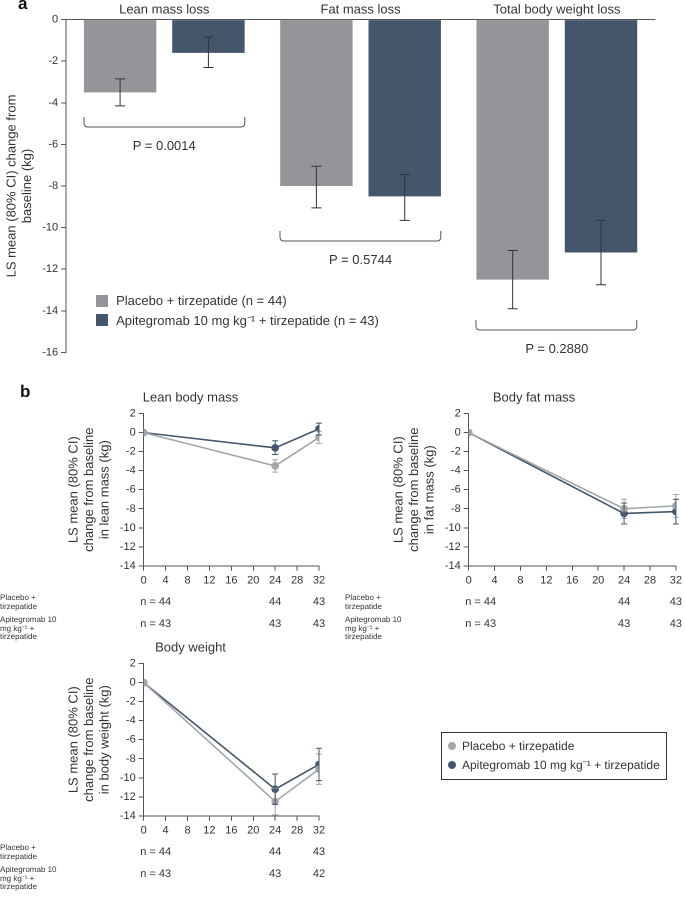  What do you see at coordinates (190, 646) in the screenshot?
I see `chart-title: Body weight` at bounding box center [190, 646].